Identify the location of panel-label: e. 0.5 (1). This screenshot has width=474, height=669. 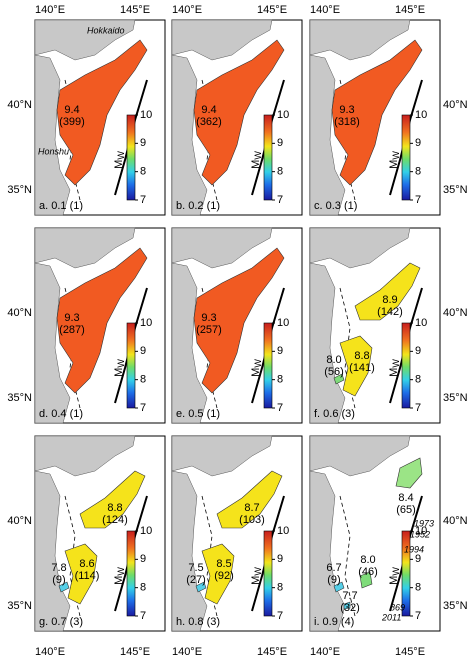
(198, 414).